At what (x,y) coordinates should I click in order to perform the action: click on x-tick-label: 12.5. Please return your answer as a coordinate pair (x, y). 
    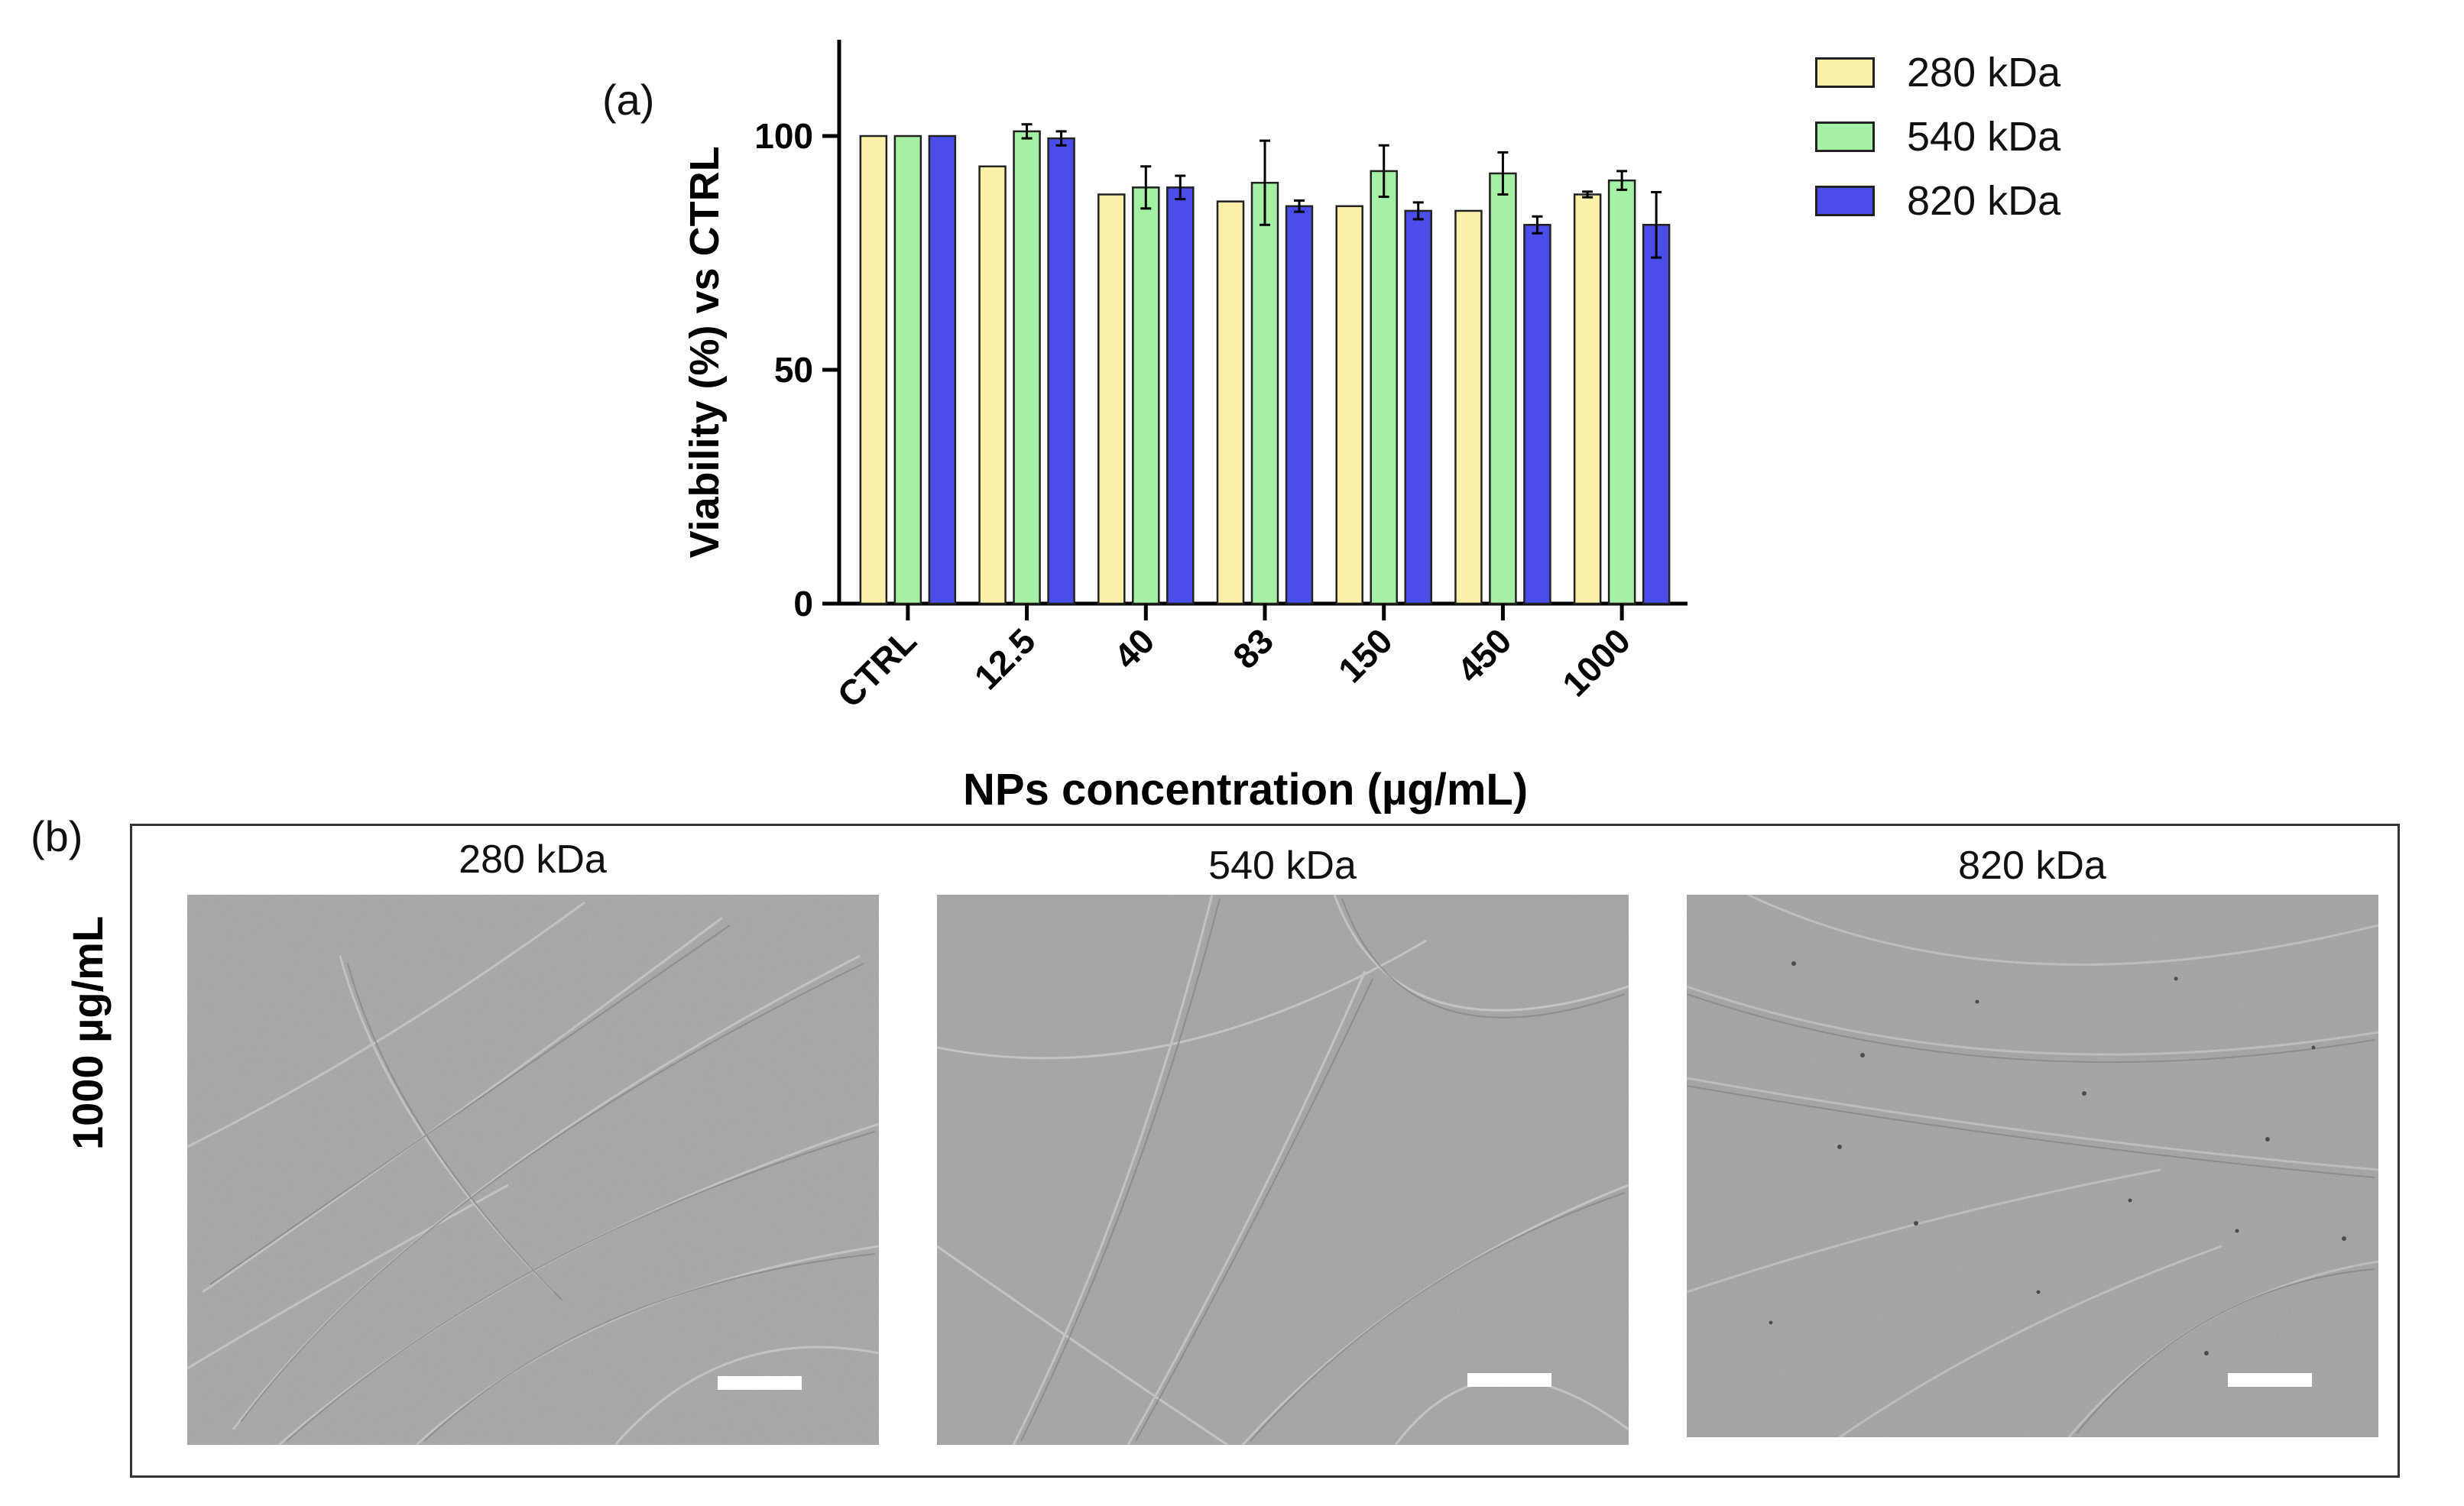
    Looking at the image, I should click on (1005, 658).